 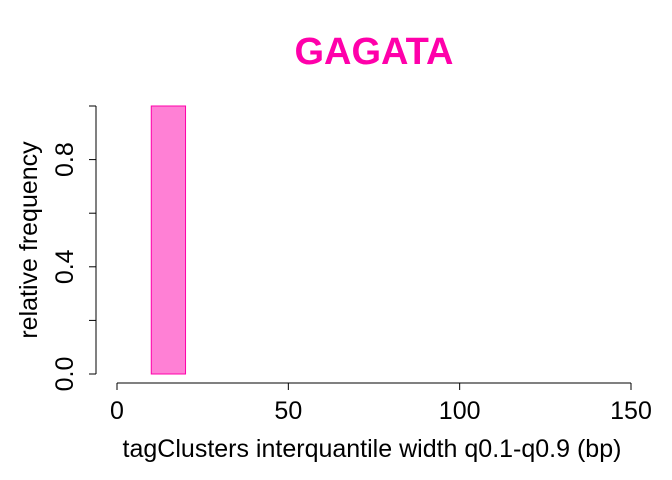 I want to click on bars, so click(x=168, y=240).